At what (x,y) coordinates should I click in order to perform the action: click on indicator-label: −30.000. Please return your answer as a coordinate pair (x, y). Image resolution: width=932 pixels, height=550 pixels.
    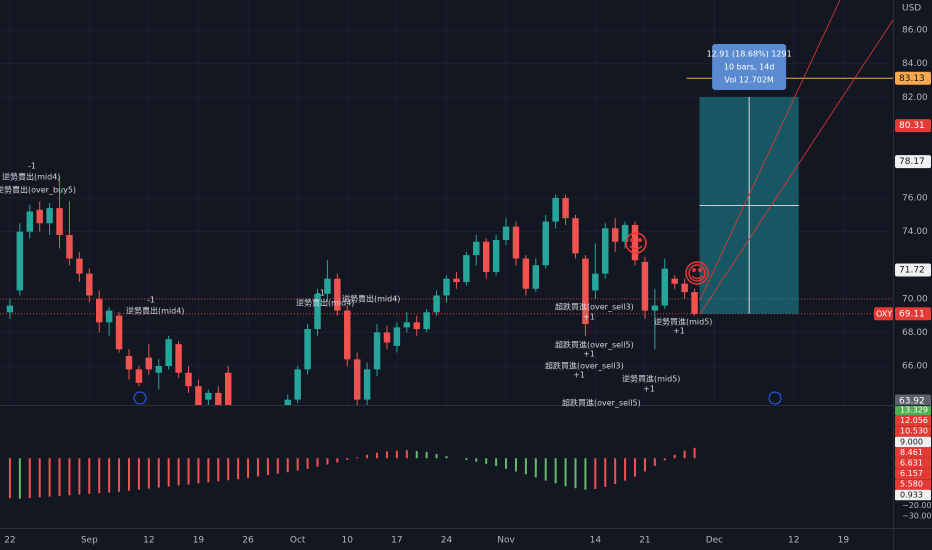
    Looking at the image, I should click on (917, 516).